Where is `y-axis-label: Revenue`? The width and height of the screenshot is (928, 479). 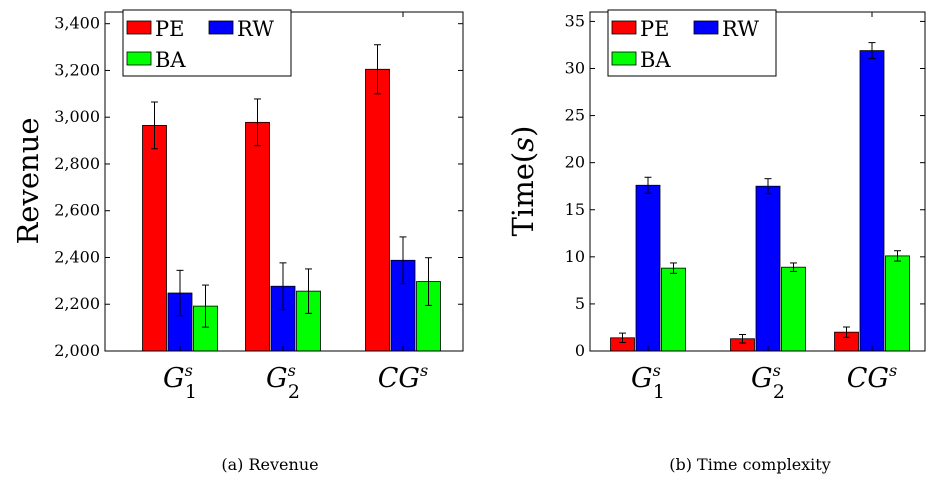
y-axis-label: Revenue is located at coordinates (28, 180).